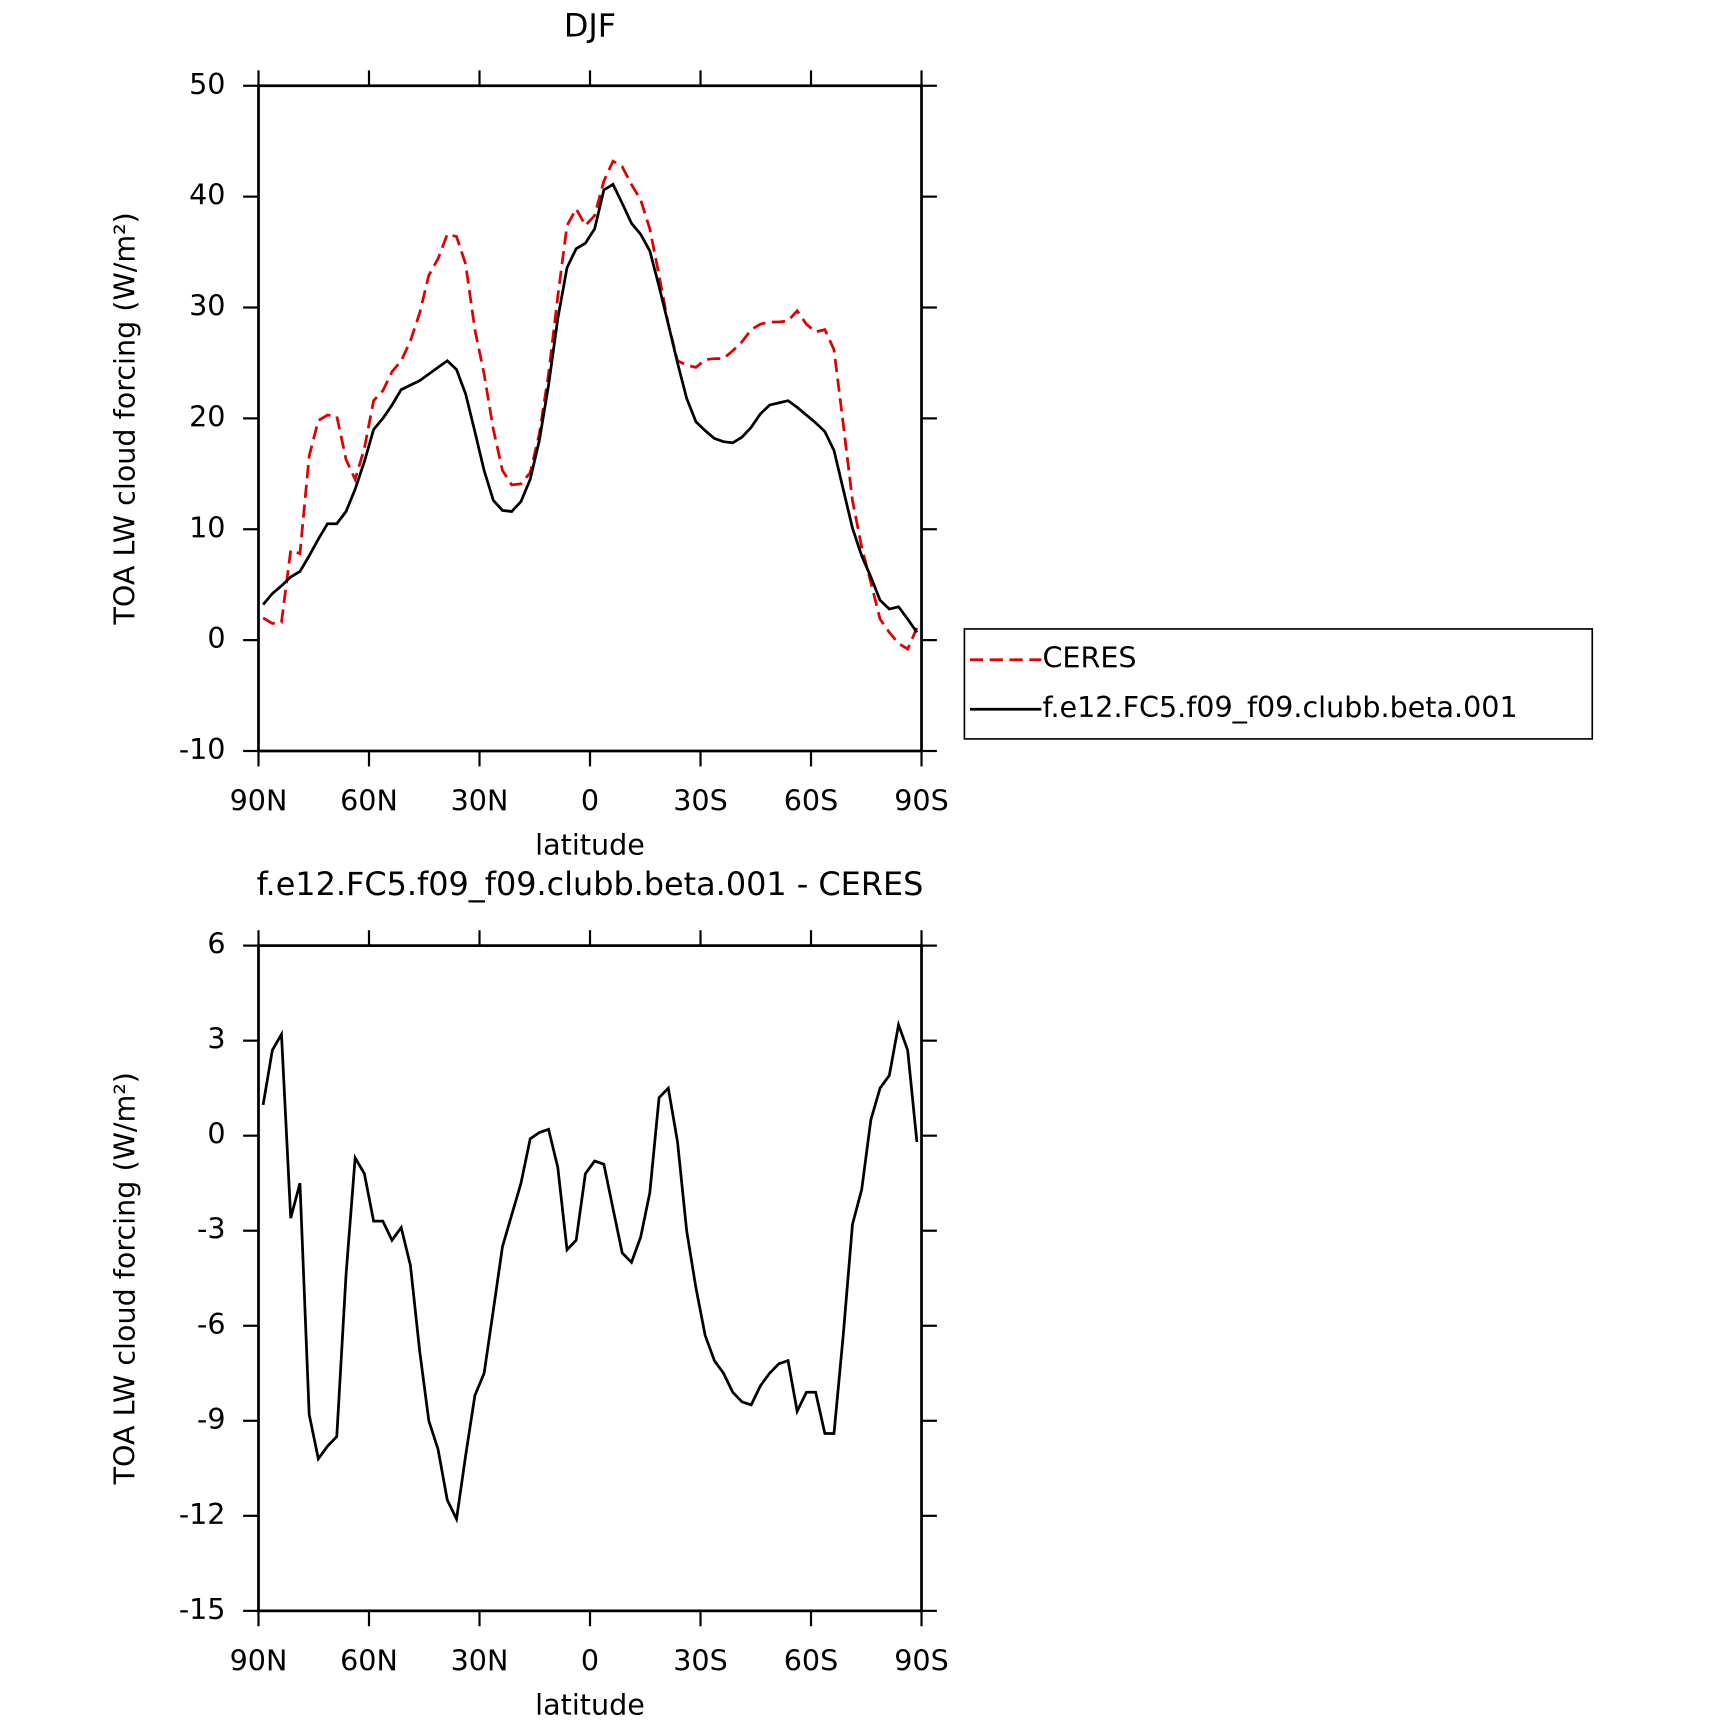  What do you see at coordinates (207, 195) in the screenshot?
I see `y-tick-label: 40` at bounding box center [207, 195].